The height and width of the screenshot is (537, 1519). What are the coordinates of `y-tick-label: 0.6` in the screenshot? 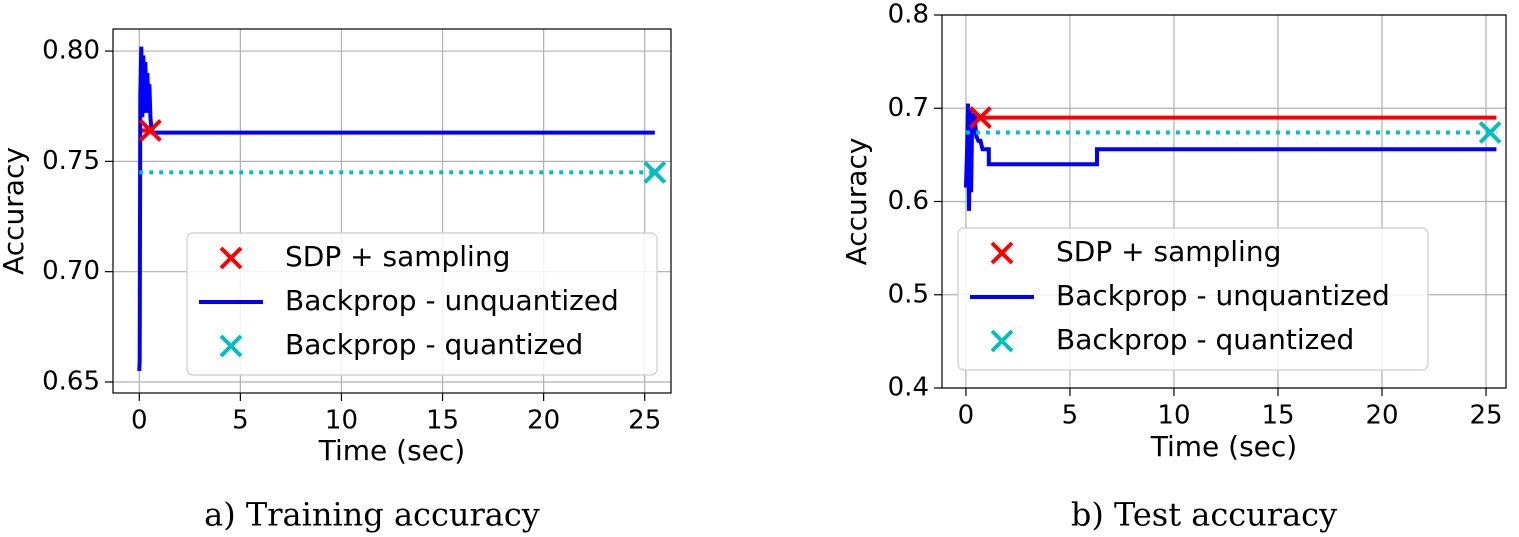 It's located at (908, 201).